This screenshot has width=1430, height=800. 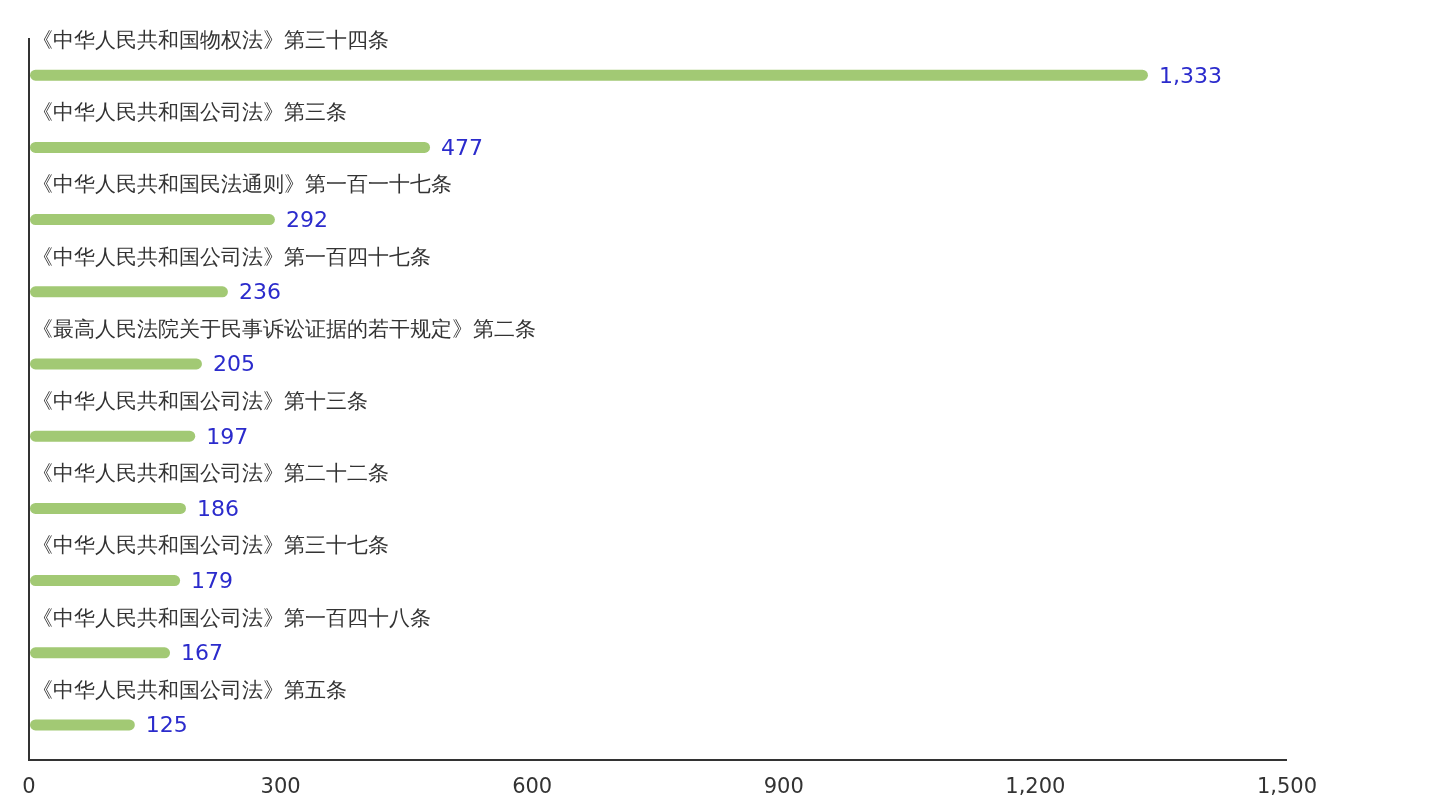 I want to click on x-tick-label: 300, so click(x=280, y=786).